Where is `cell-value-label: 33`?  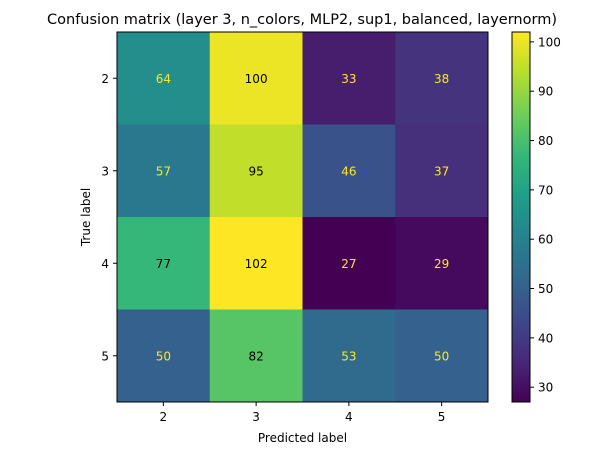
cell-value-label: 33 is located at coordinates (348, 79).